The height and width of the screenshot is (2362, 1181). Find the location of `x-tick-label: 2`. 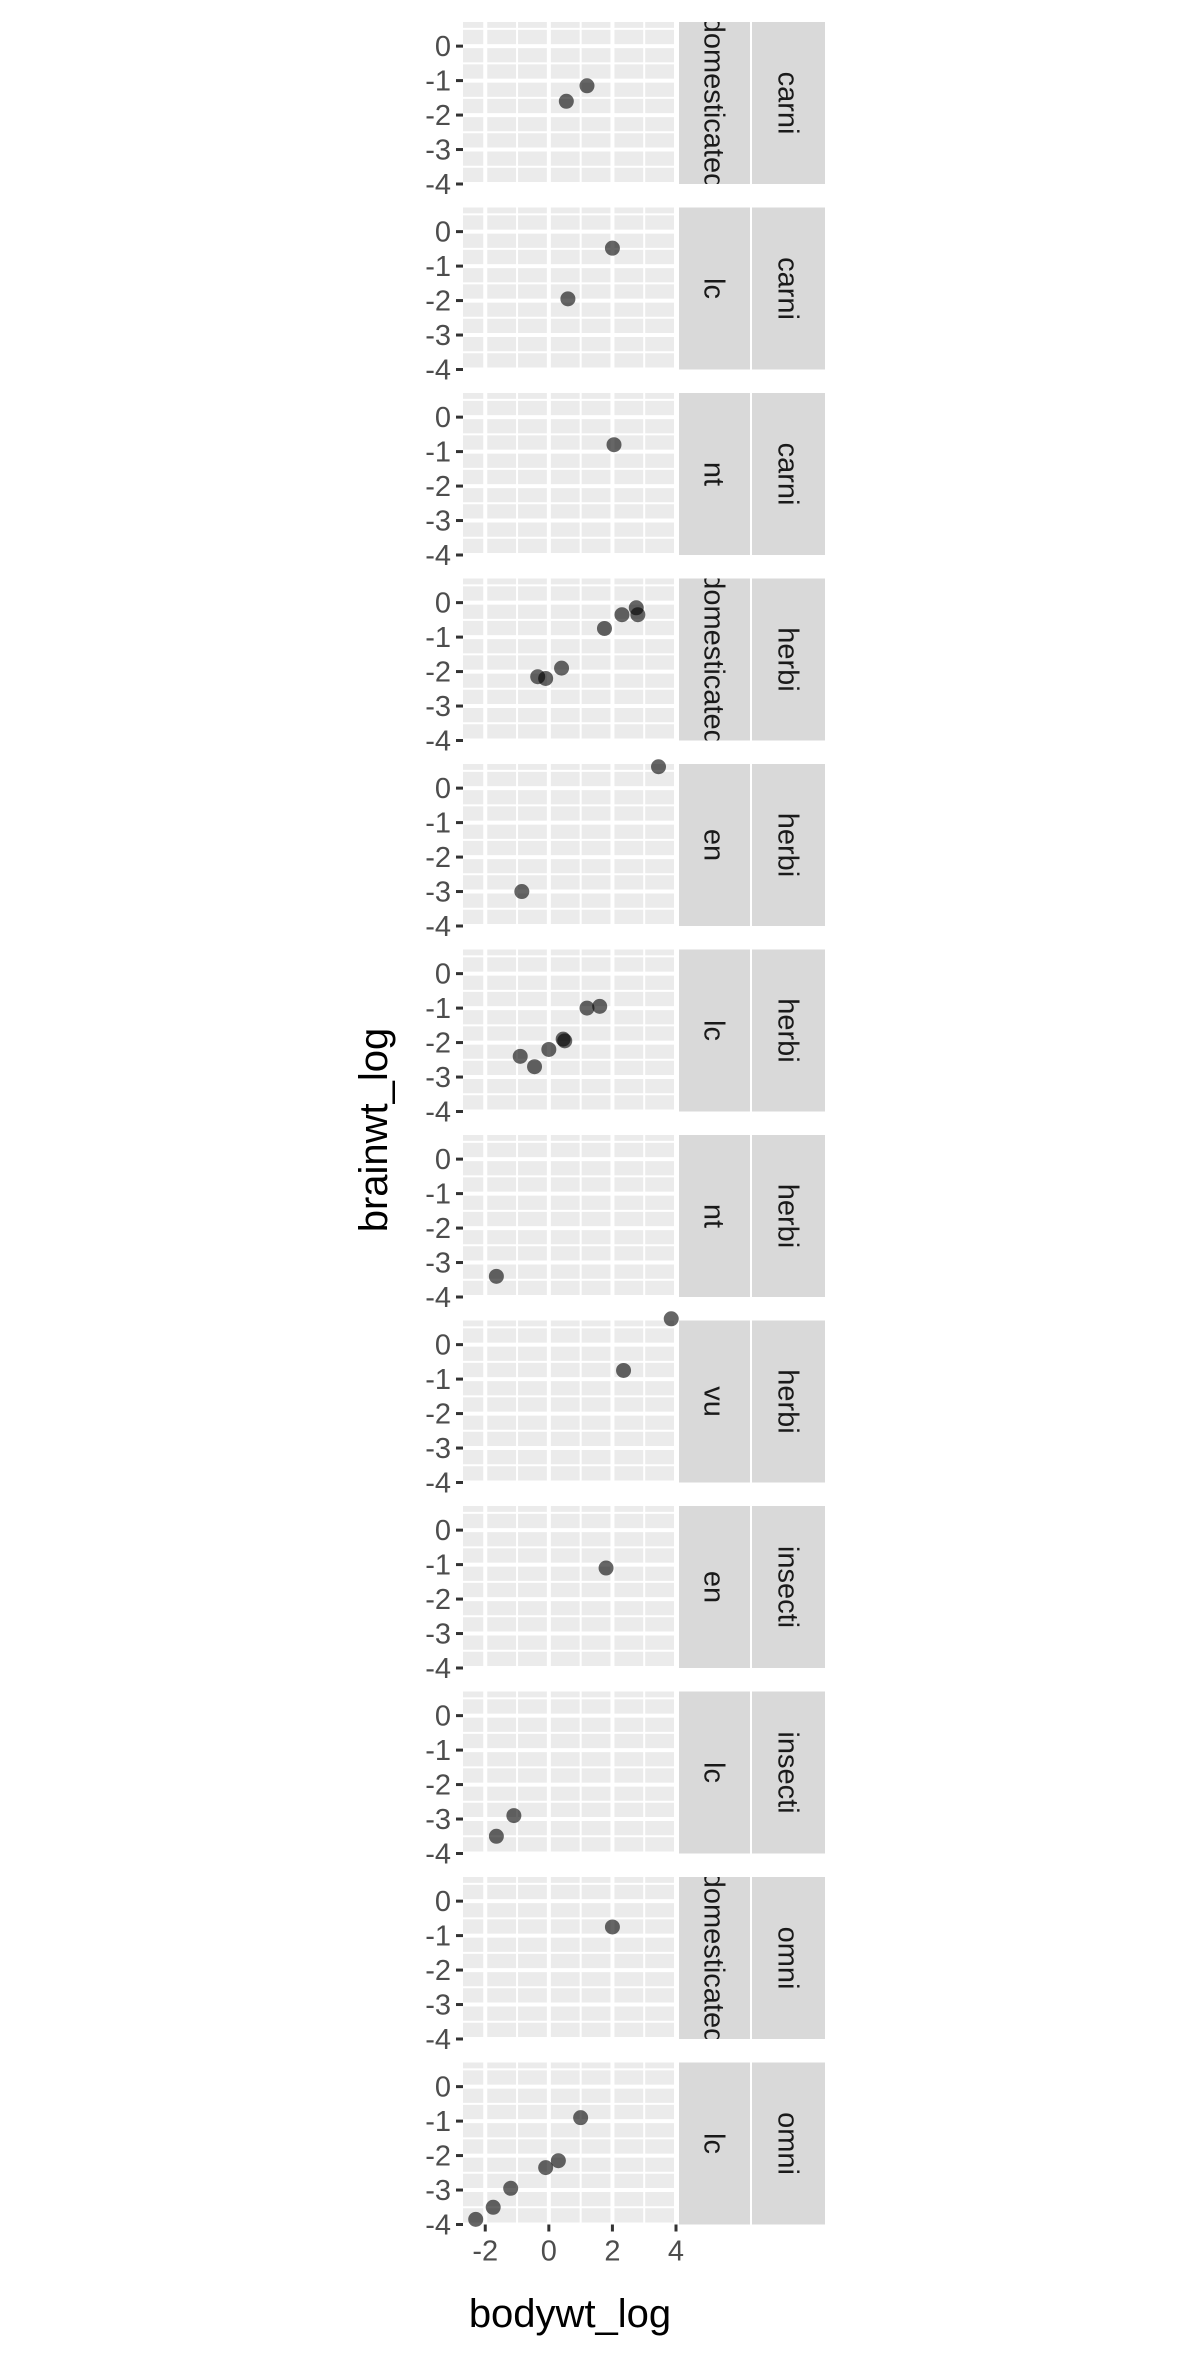

x-tick-label: 2 is located at coordinates (612, 2252).